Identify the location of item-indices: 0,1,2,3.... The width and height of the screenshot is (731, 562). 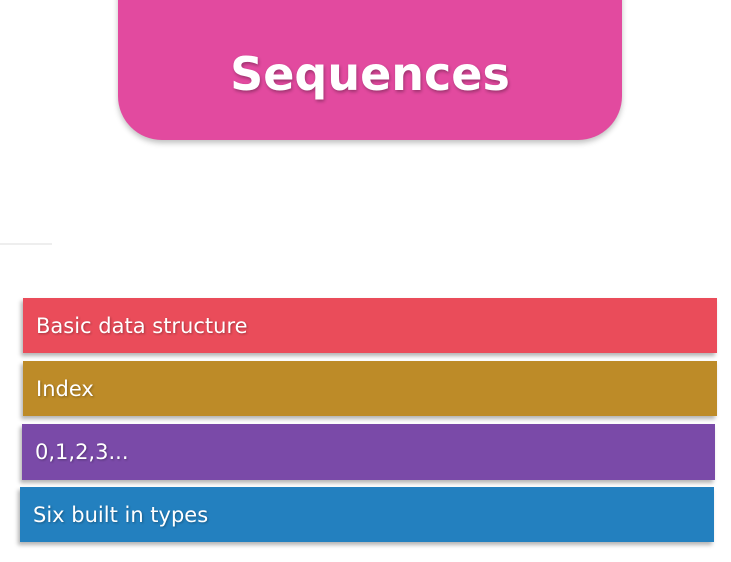
(368, 452).